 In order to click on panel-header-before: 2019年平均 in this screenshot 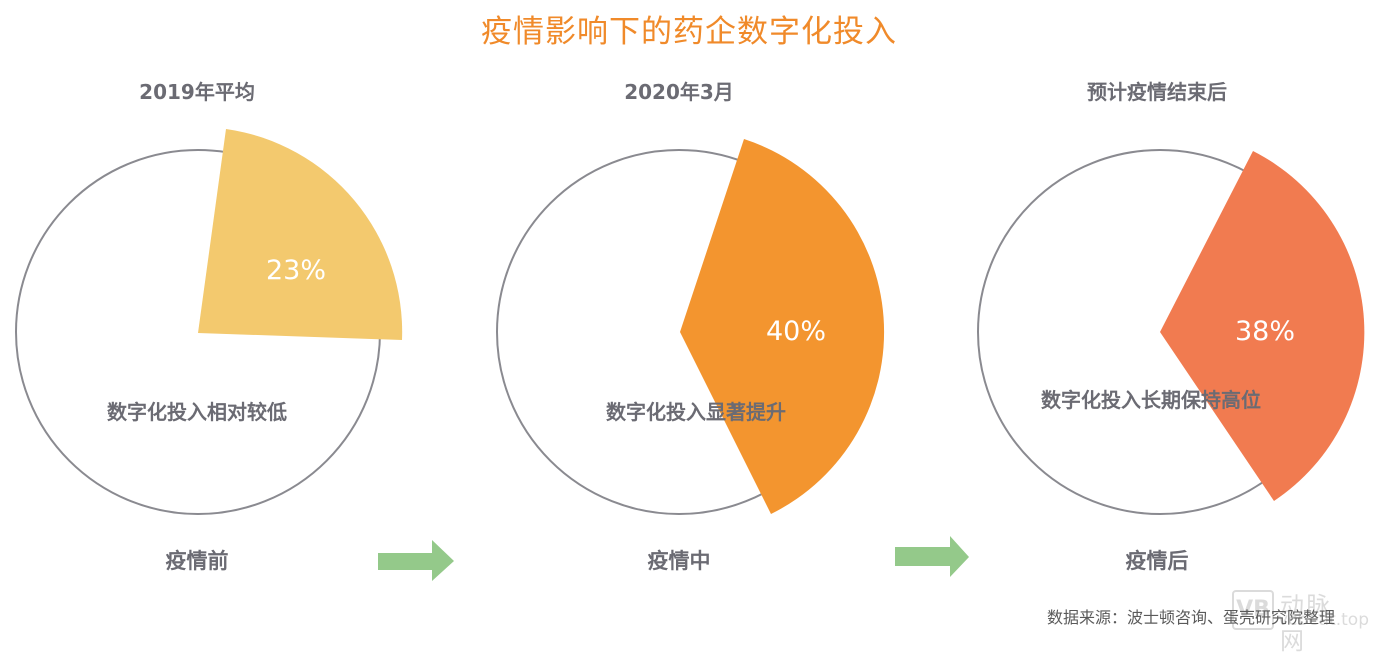, I will do `click(197, 92)`.